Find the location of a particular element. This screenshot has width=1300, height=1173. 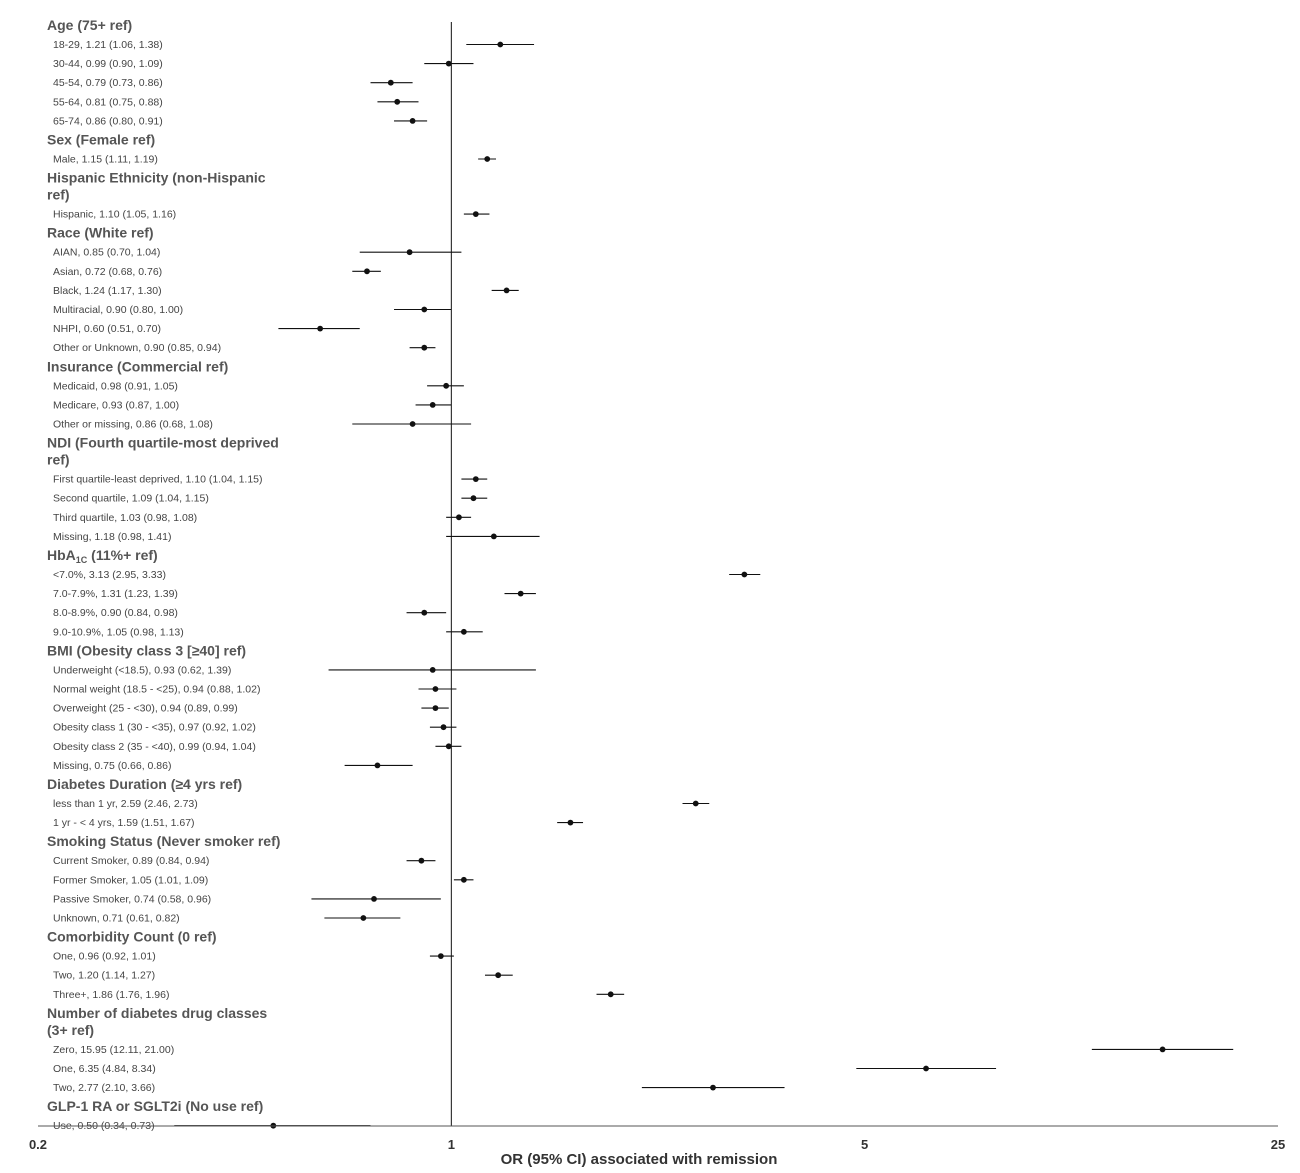

group-title-hispanic-ethnicity-non-hispanic-line-2: ref) is located at coordinates (58, 195).